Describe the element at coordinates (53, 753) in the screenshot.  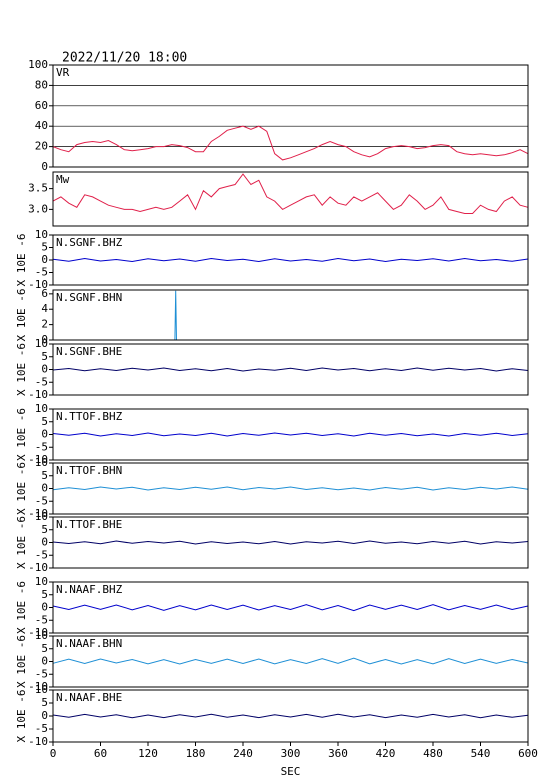
I see `x-tick-label: 0` at that location.